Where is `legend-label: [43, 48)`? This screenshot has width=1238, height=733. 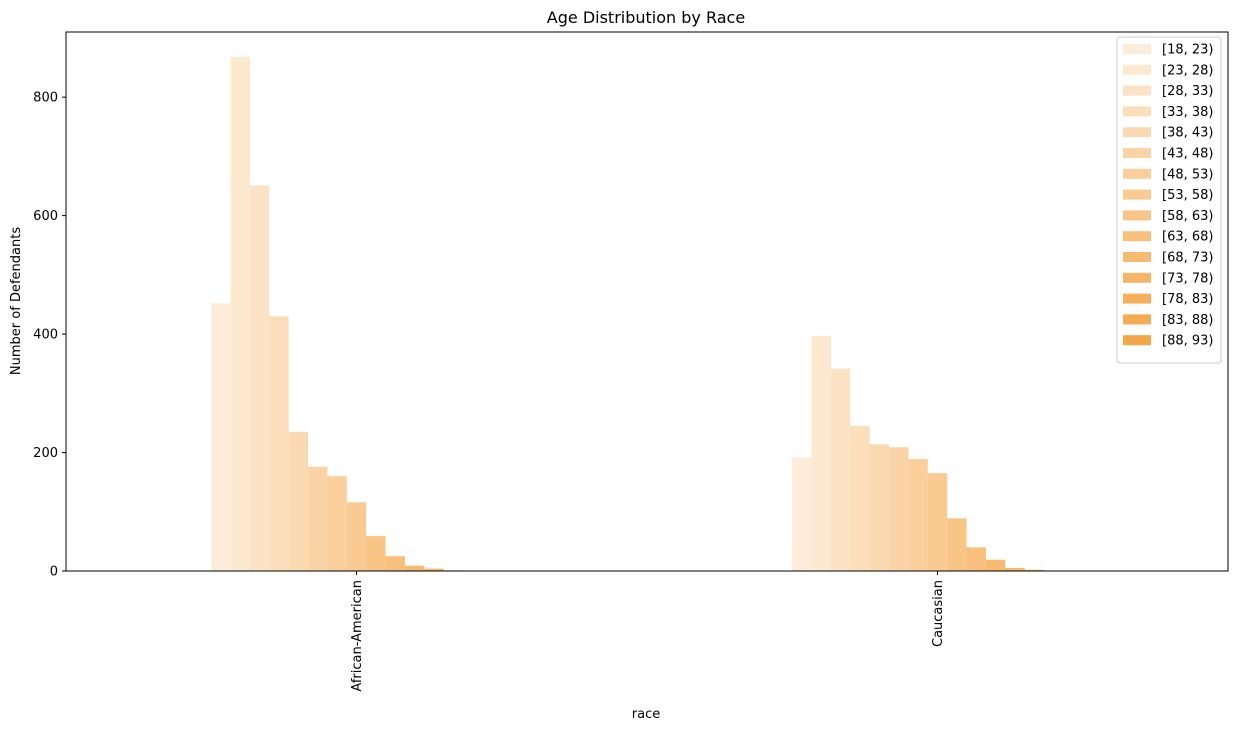 legend-label: [43, 48) is located at coordinates (1188, 154).